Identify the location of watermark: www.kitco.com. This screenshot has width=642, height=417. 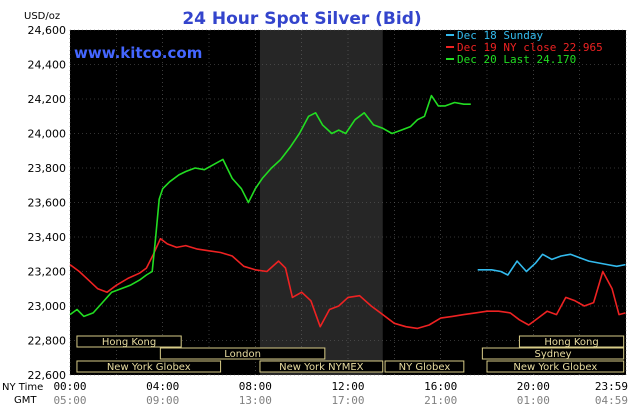
(138, 53).